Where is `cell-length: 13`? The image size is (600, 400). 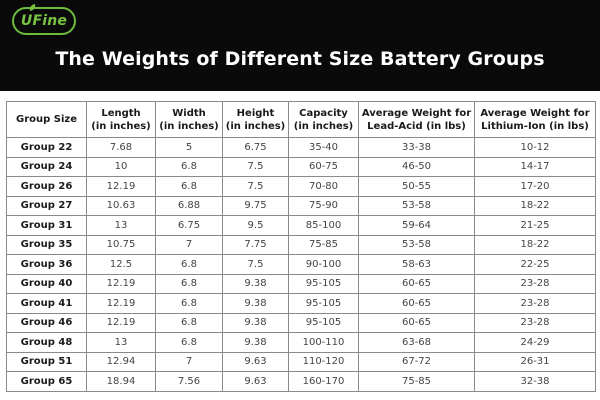 cell-length: 13 is located at coordinates (121, 225).